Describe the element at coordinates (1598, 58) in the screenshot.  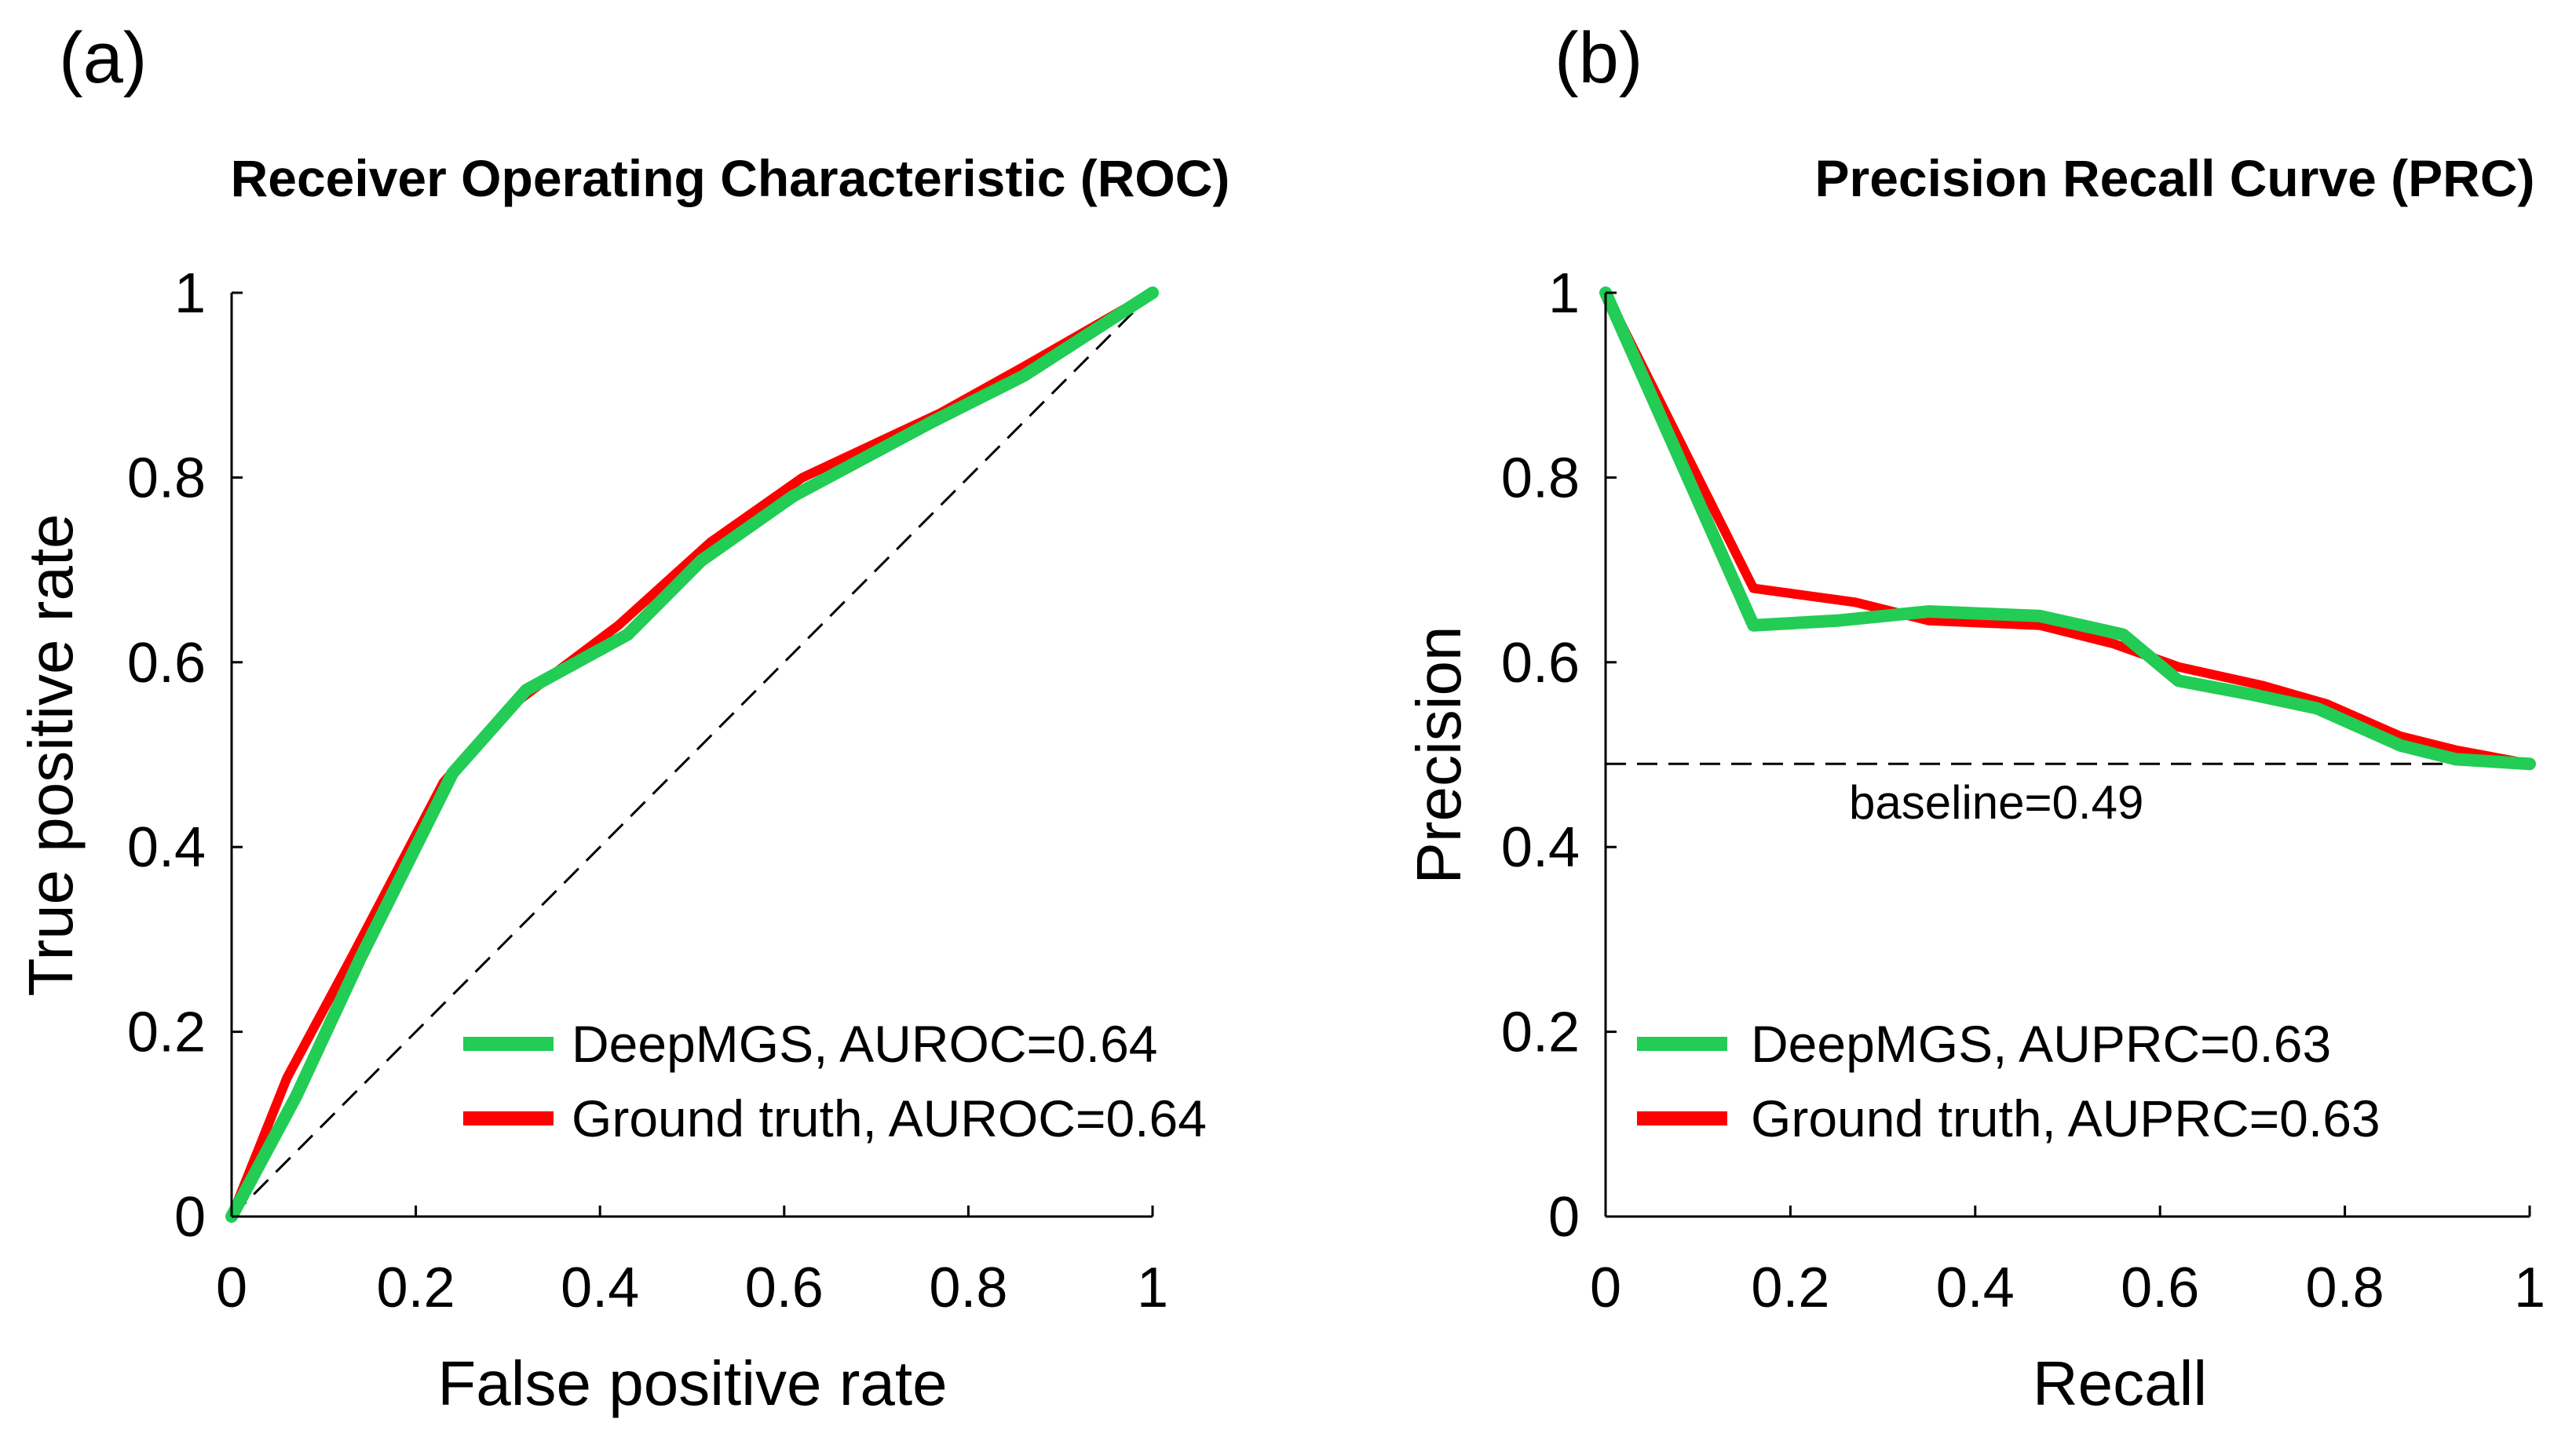
I see `prc-panel-label: (b)` at that location.